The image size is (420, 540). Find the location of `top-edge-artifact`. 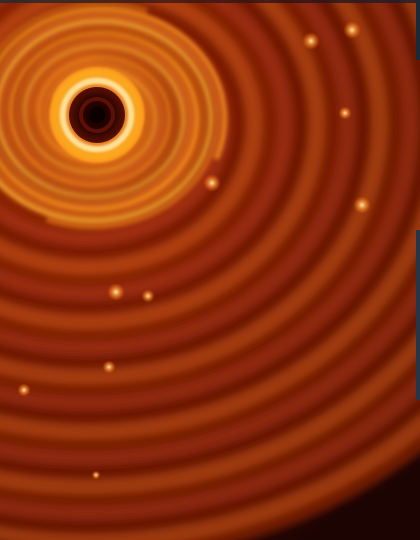

top-edge-artifact is located at coordinates (210, 1).